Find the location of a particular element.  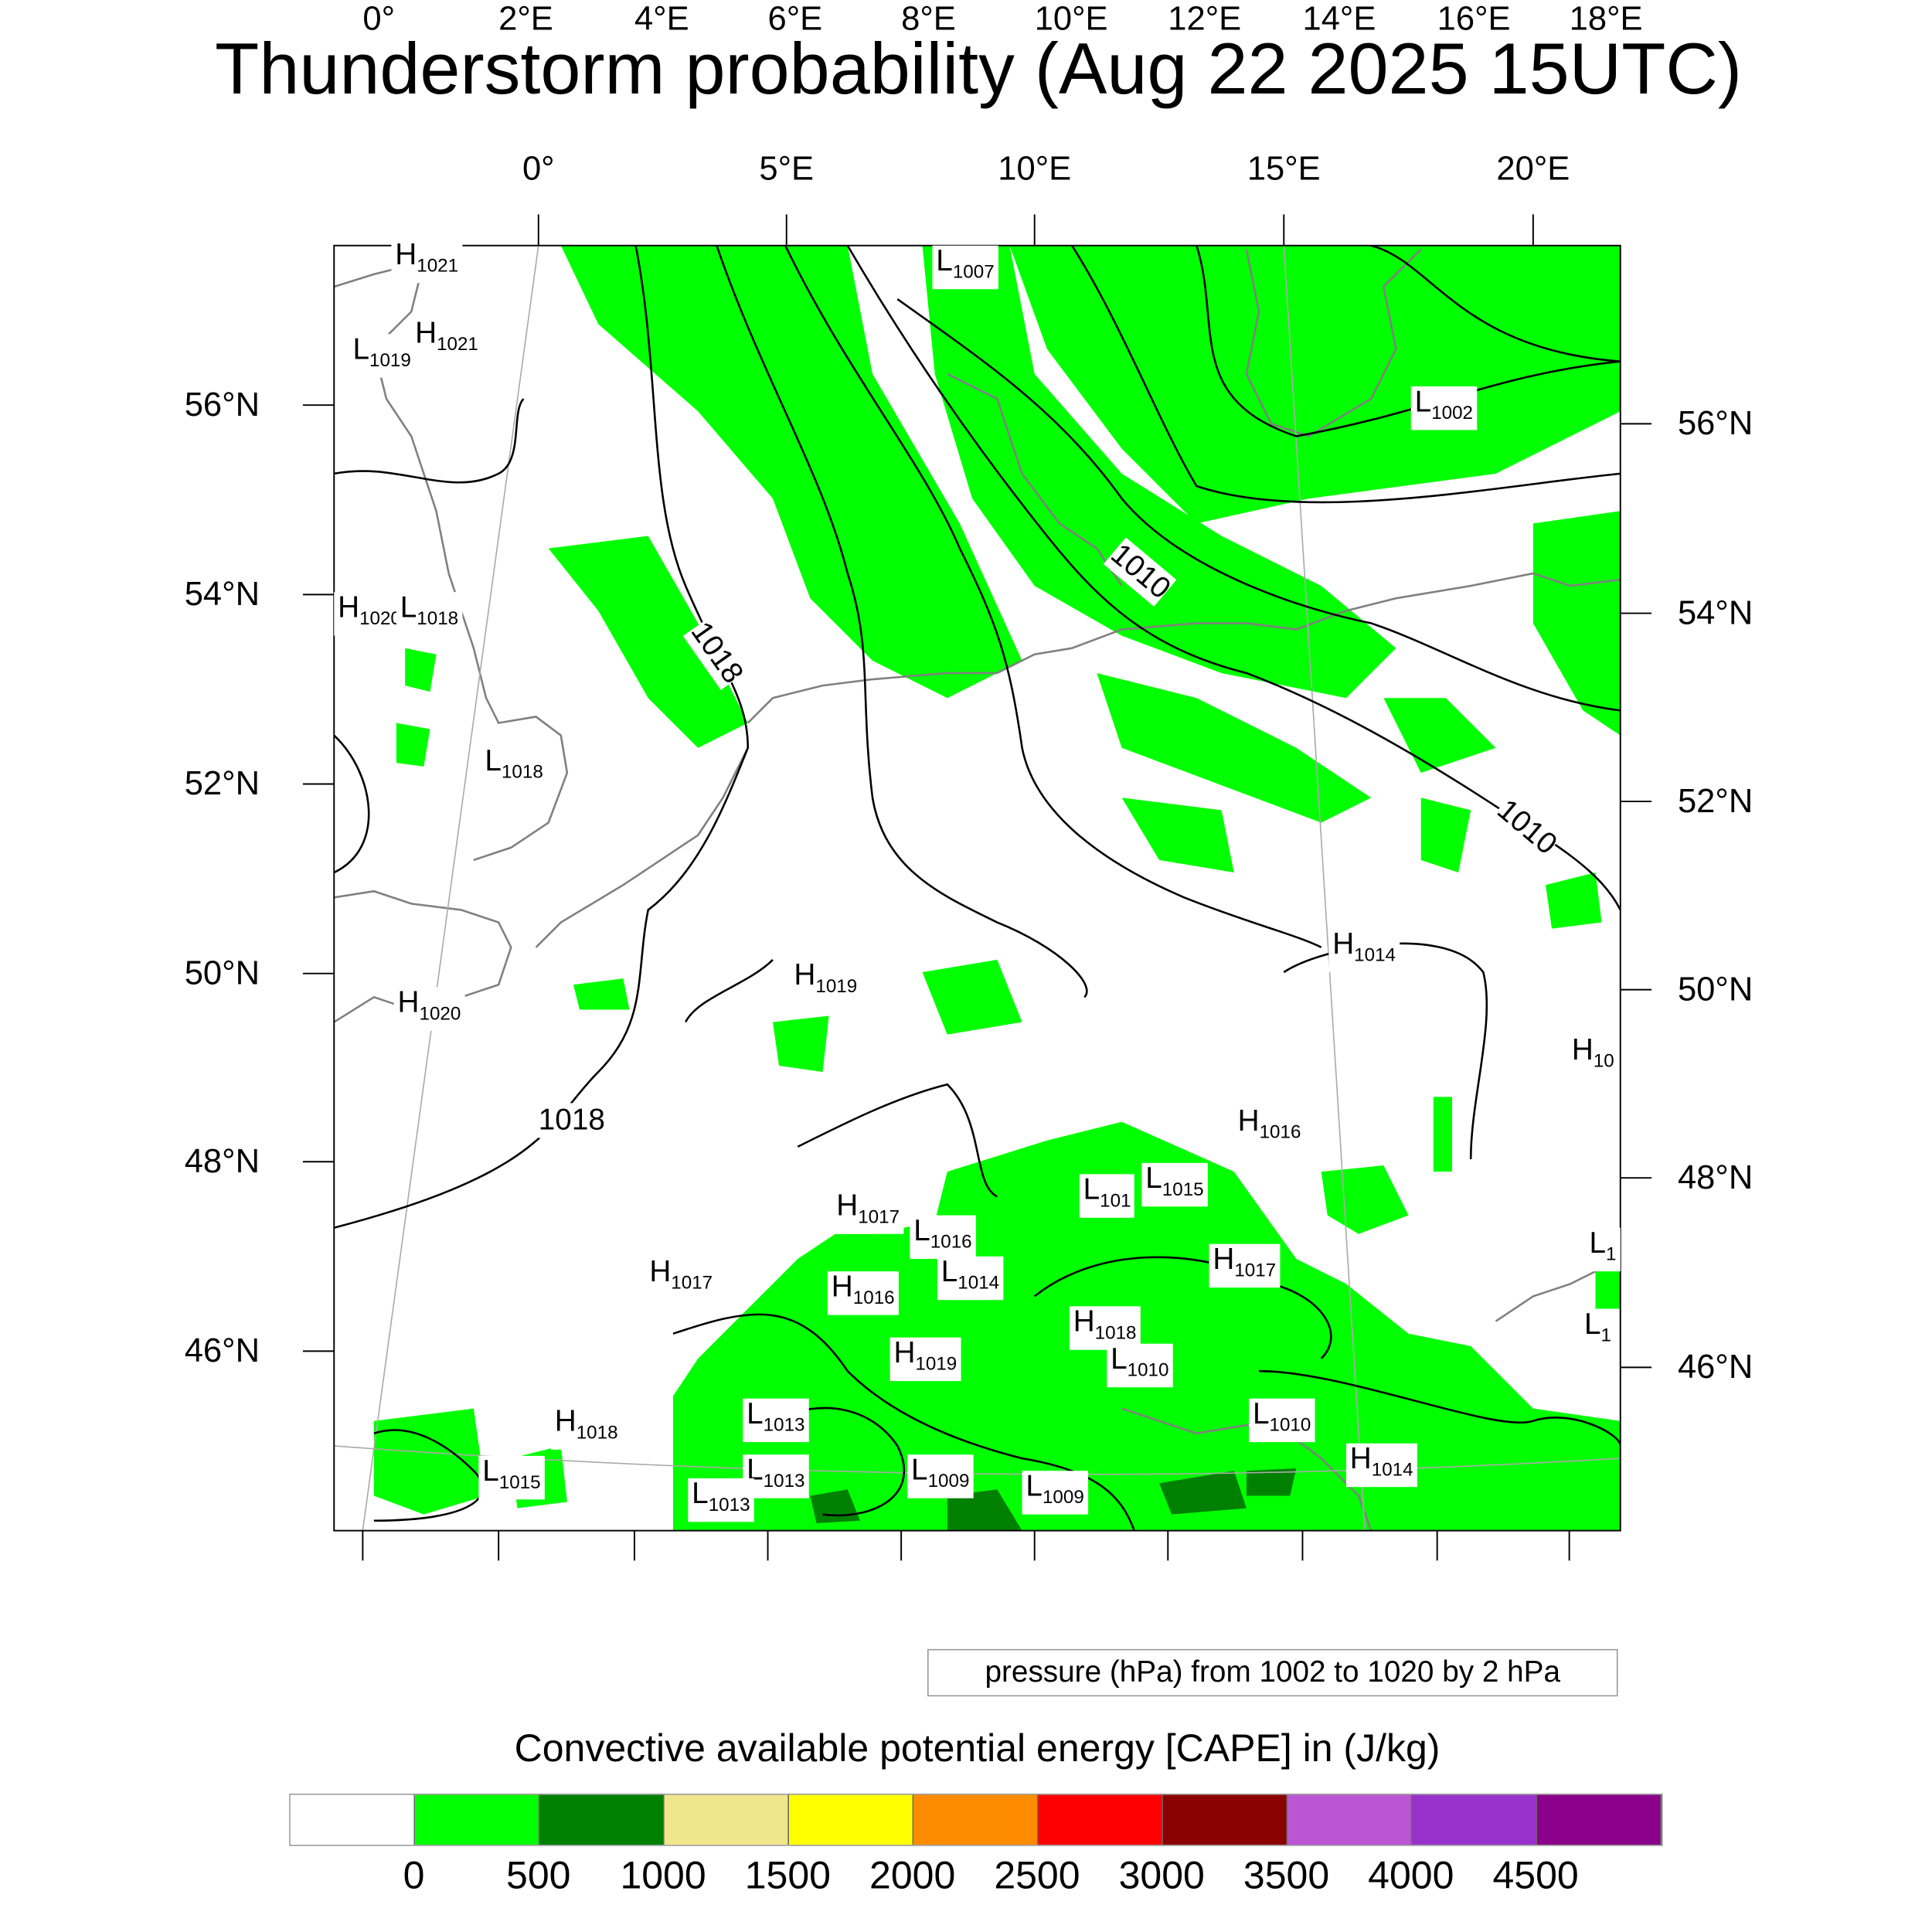

pressure-value: 1021 is located at coordinates (438, 266).